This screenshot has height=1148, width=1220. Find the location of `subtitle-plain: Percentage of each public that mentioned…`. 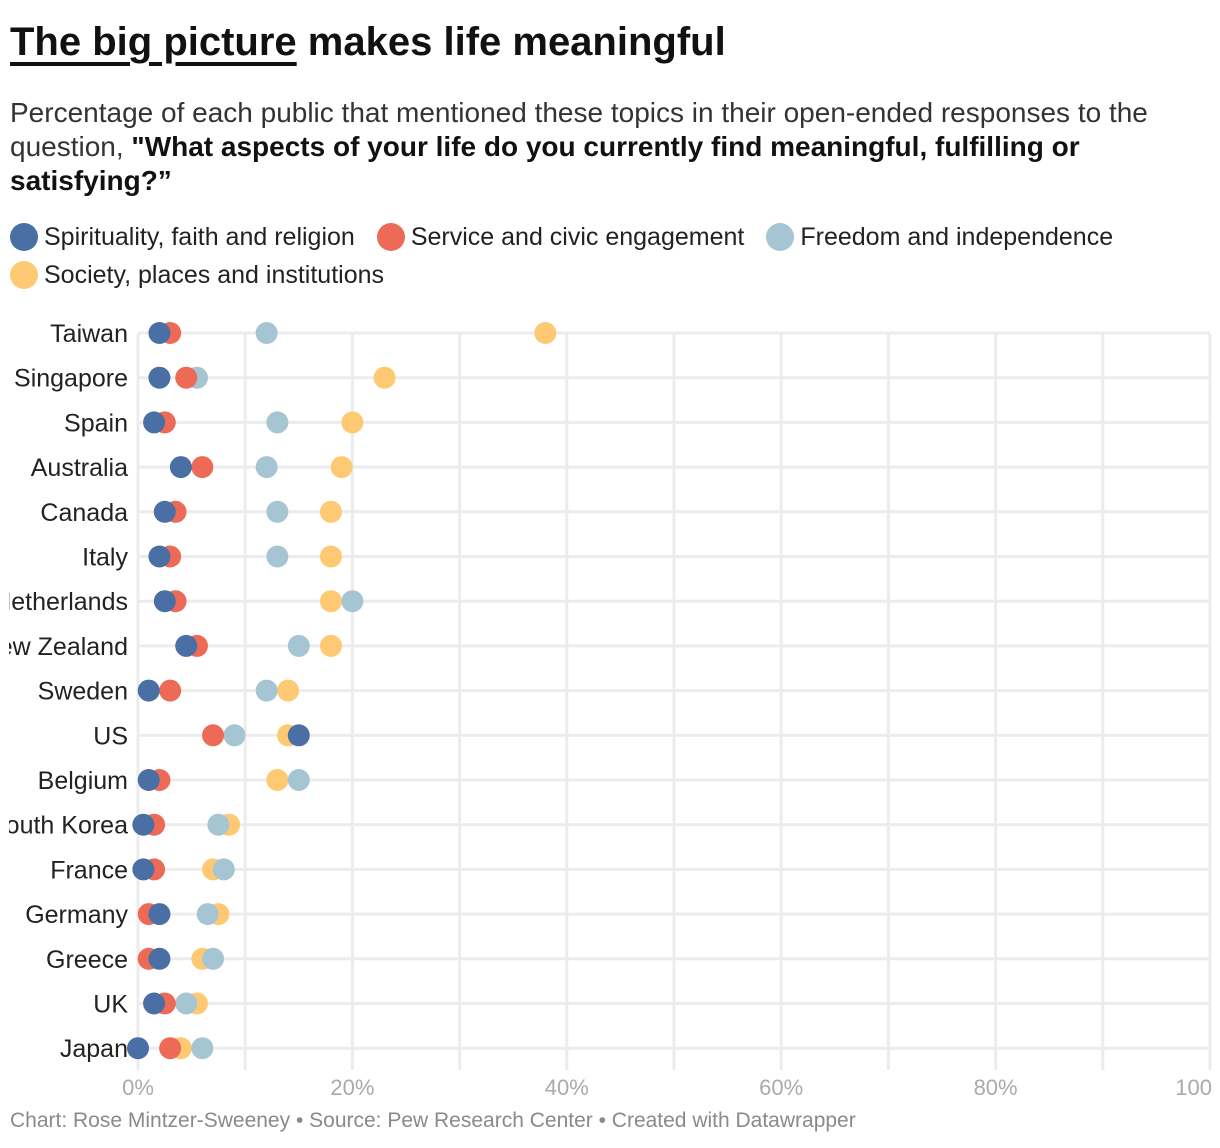

subtitle-plain: Percentage of each public that mentioned… is located at coordinates (579, 129).